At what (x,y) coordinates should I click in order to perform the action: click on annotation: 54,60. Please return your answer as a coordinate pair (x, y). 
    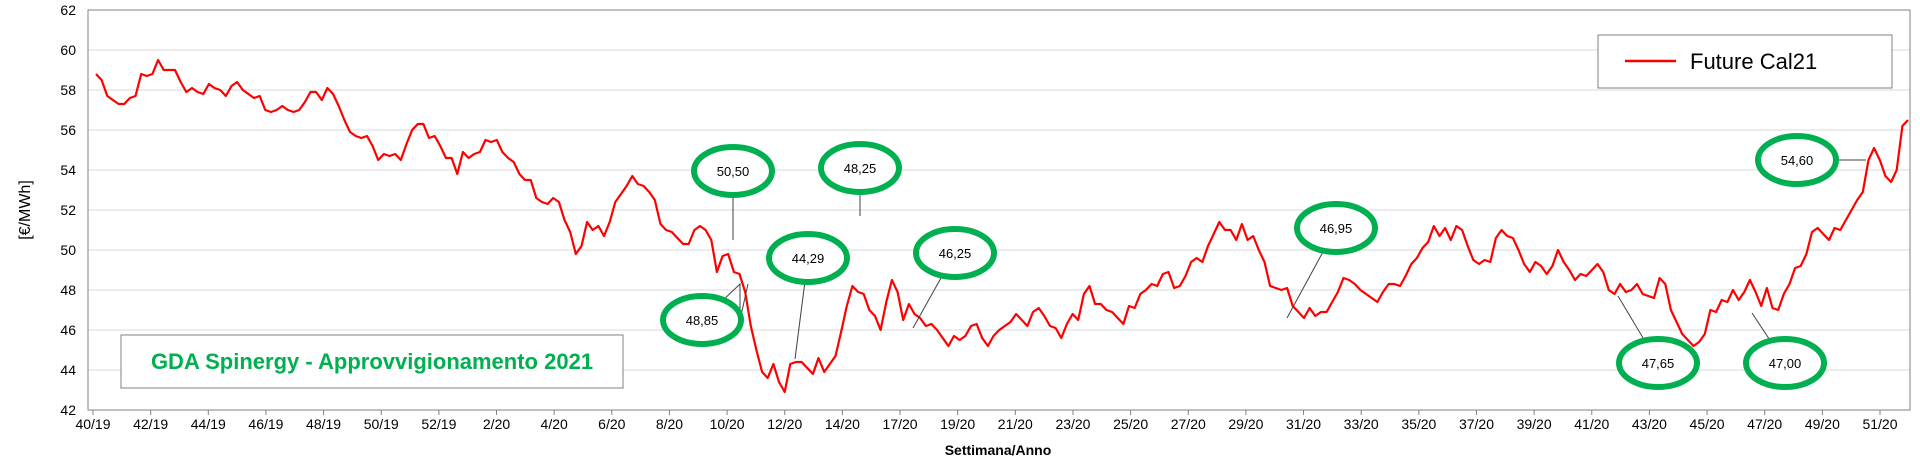
    Looking at the image, I should click on (1810, 160).